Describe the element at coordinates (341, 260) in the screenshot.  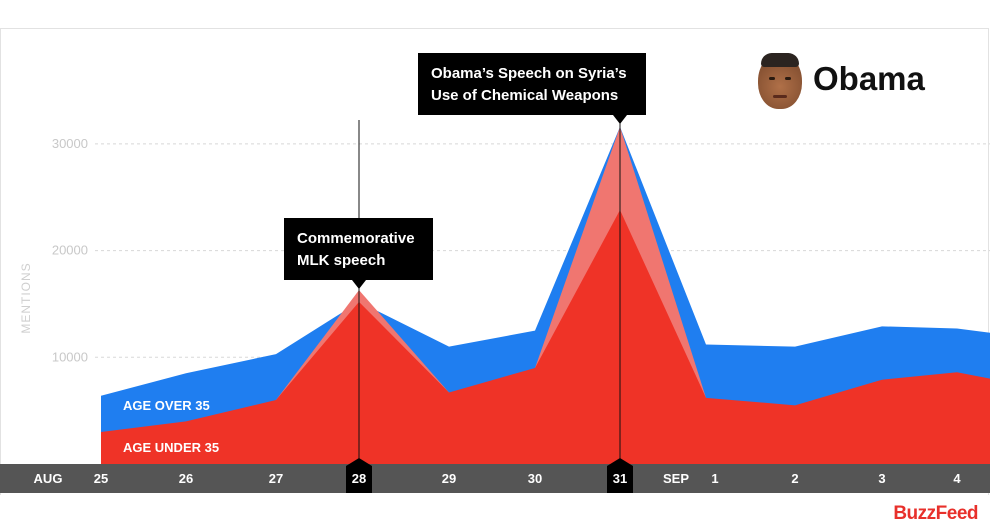
I see `annotation-text-0-1: MLK speech` at that location.